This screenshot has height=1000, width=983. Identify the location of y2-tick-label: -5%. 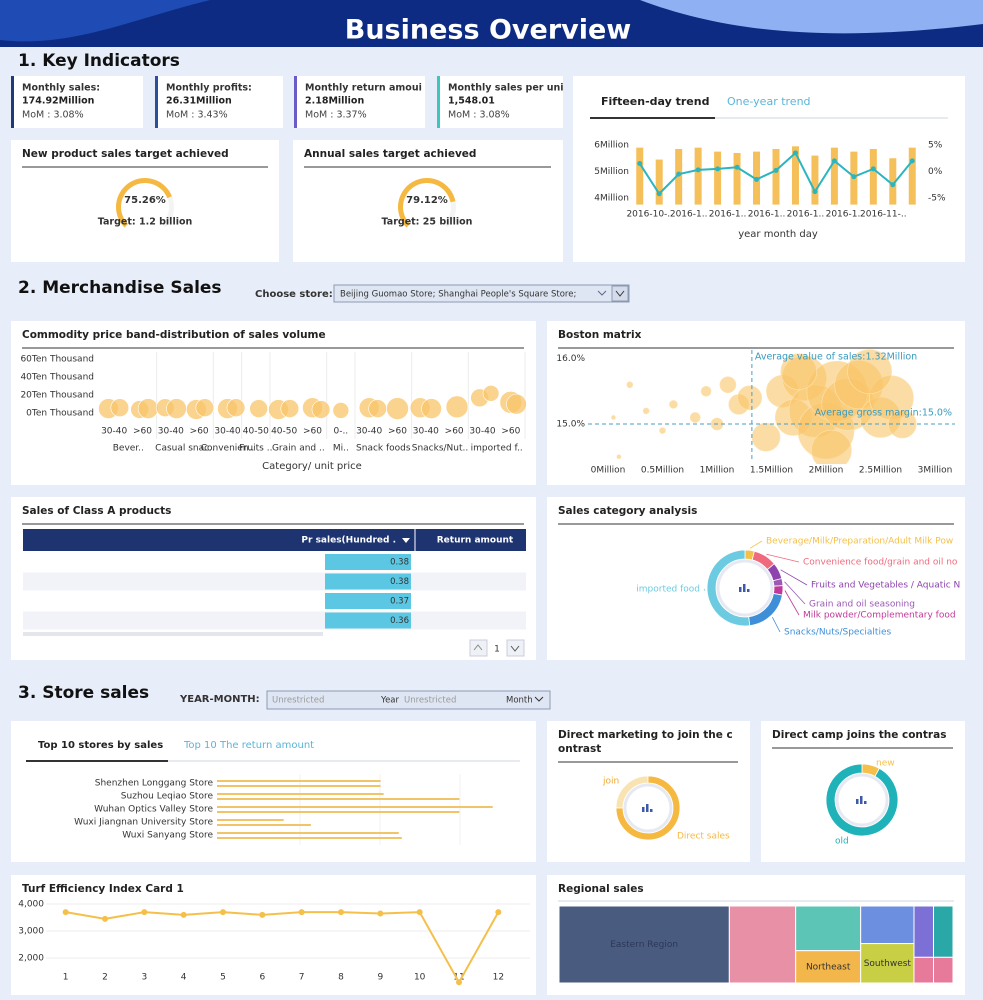
(937, 198).